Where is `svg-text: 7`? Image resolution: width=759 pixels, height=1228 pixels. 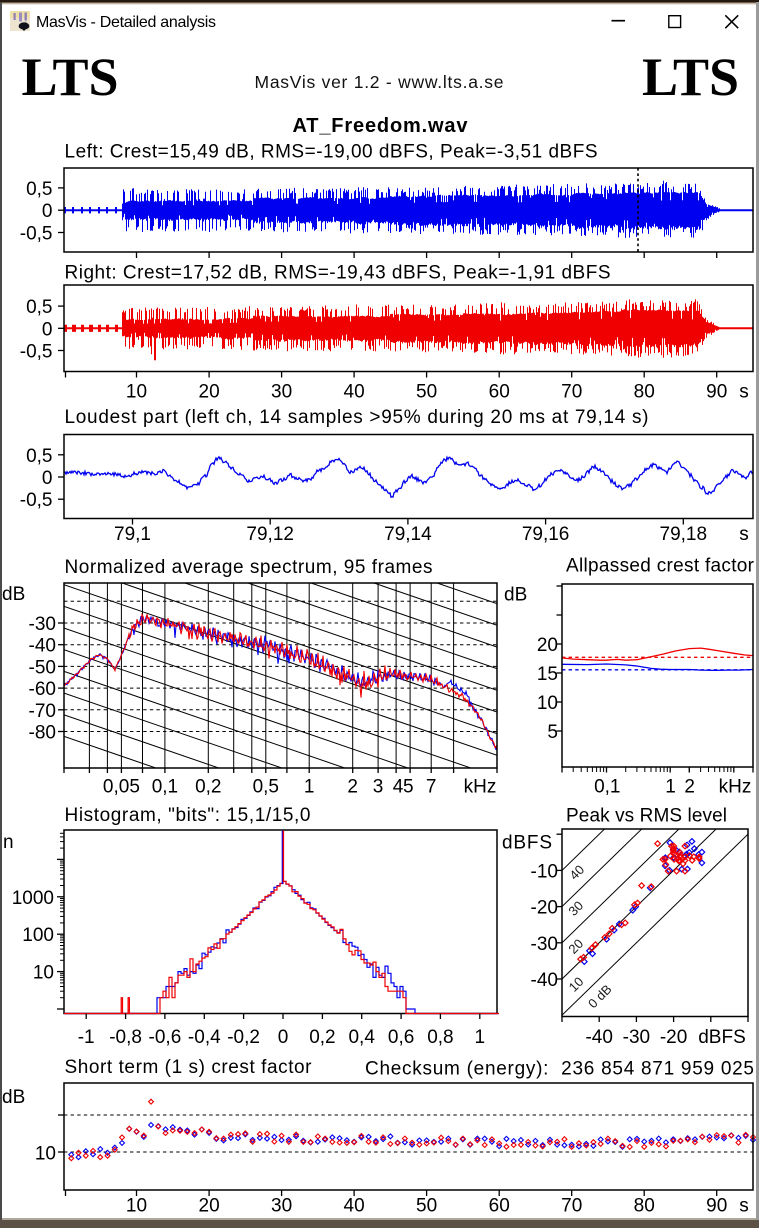
svg-text: 7 is located at coordinates (431, 787).